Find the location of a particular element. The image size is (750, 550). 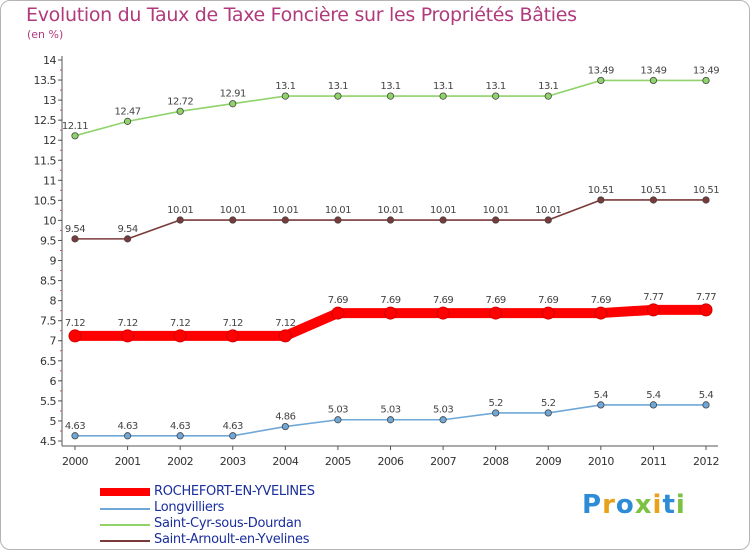

legend-item-saint-cyr: Saint-Cyr-sous-Dourdan is located at coordinates (280, 524).